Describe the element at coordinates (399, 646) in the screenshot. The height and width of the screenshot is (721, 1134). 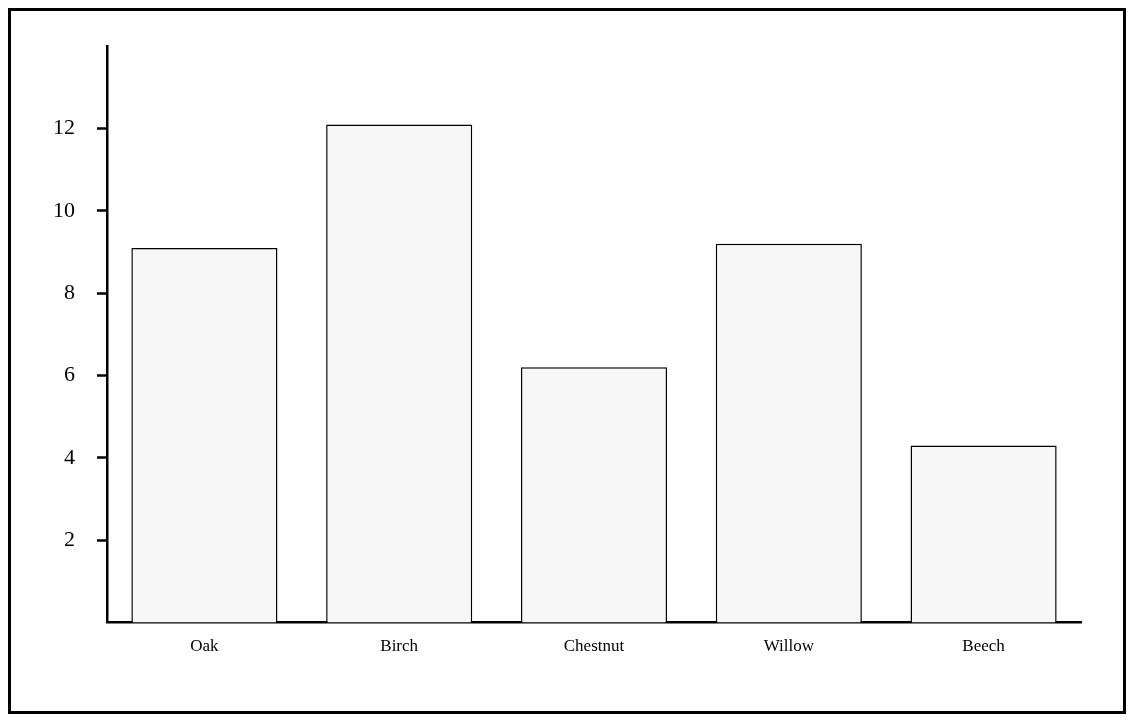
I see `x-tick-label: Birch` at that location.